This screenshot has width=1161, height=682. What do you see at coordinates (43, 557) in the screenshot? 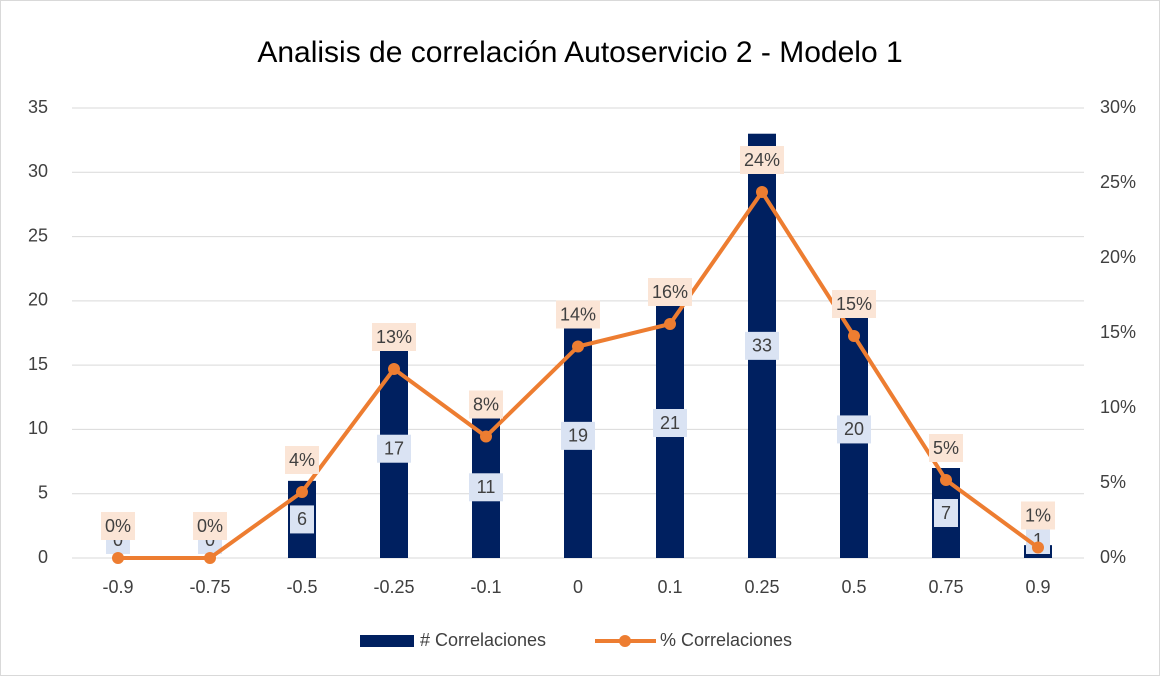
I see `y-tick-label: 0` at bounding box center [43, 557].